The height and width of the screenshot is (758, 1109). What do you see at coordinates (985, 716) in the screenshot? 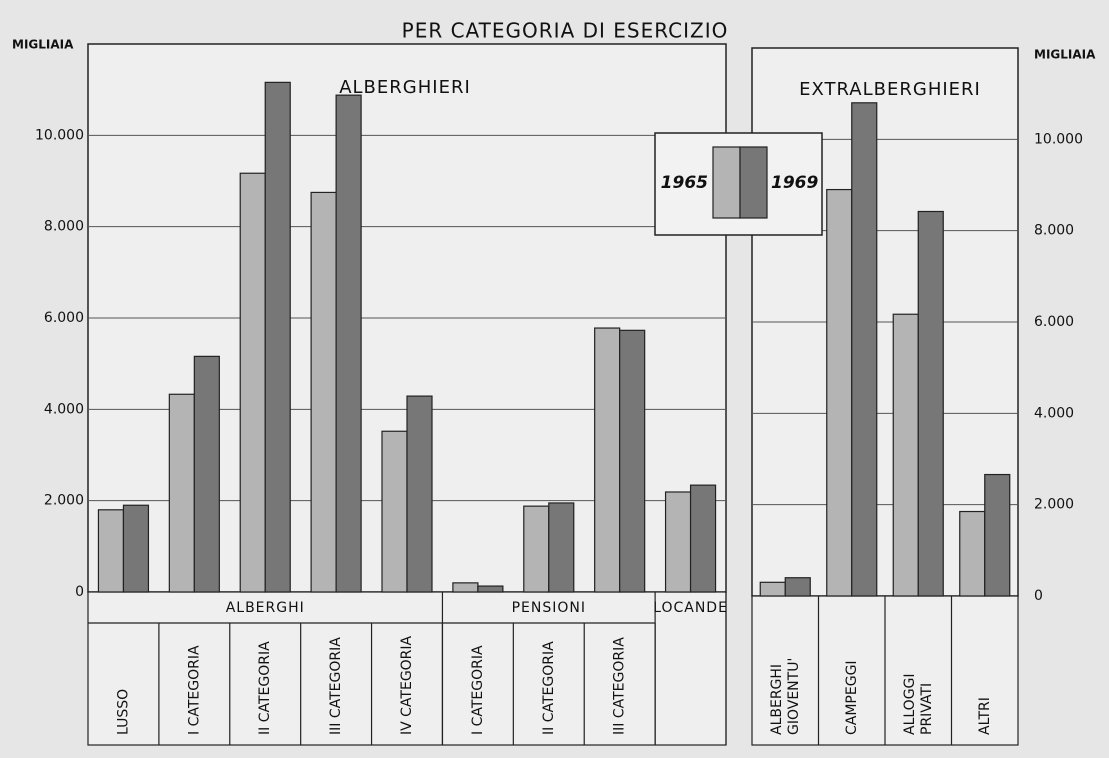
I see `x-tick-label: ALTRI` at bounding box center [985, 716].